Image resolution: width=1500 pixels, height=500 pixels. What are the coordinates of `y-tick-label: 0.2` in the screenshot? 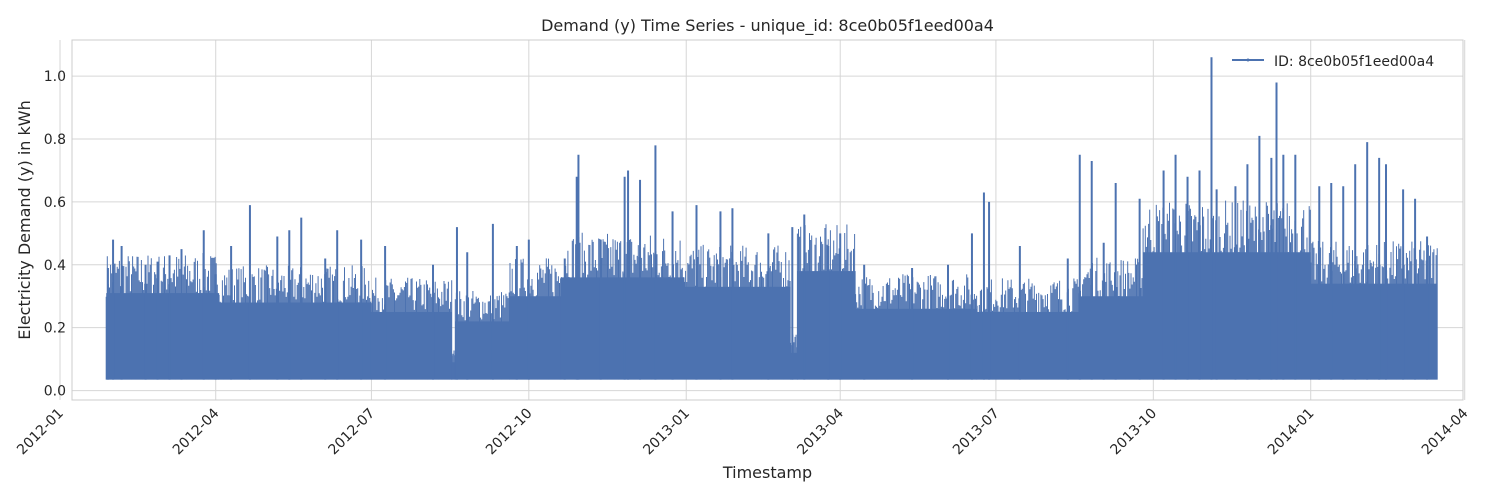 It's located at (55, 329).